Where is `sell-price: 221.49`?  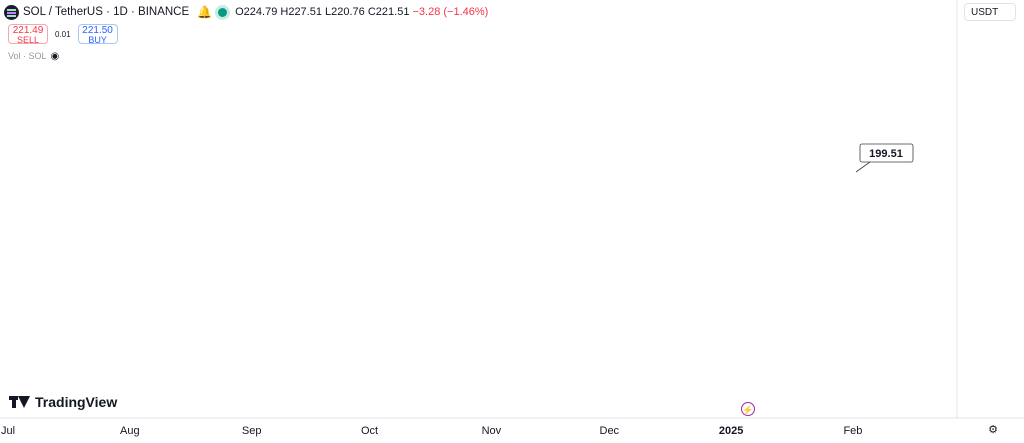
sell-price: 221.49 is located at coordinates (28, 30).